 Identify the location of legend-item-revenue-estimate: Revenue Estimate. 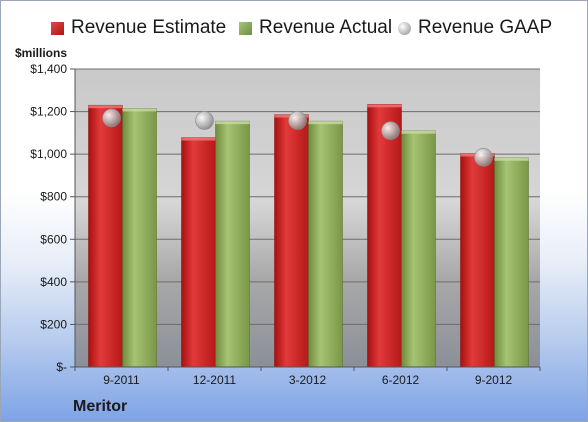
(138, 28).